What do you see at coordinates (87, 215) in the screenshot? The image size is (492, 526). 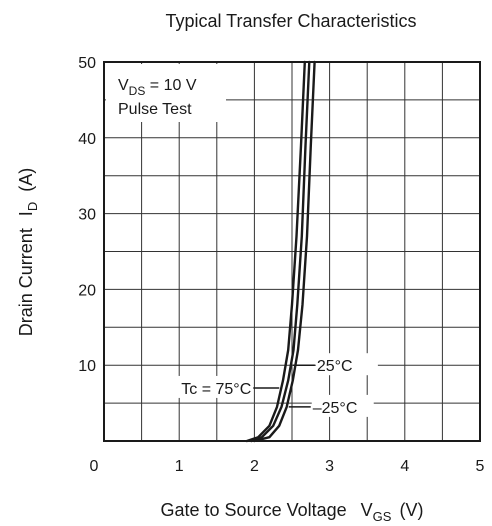 I see `y-tick-label: 30` at bounding box center [87, 215].